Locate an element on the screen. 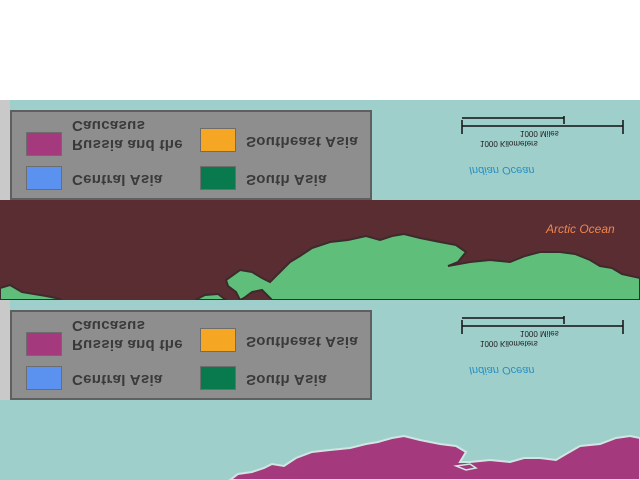  green-landmass is located at coordinates (320, 266).